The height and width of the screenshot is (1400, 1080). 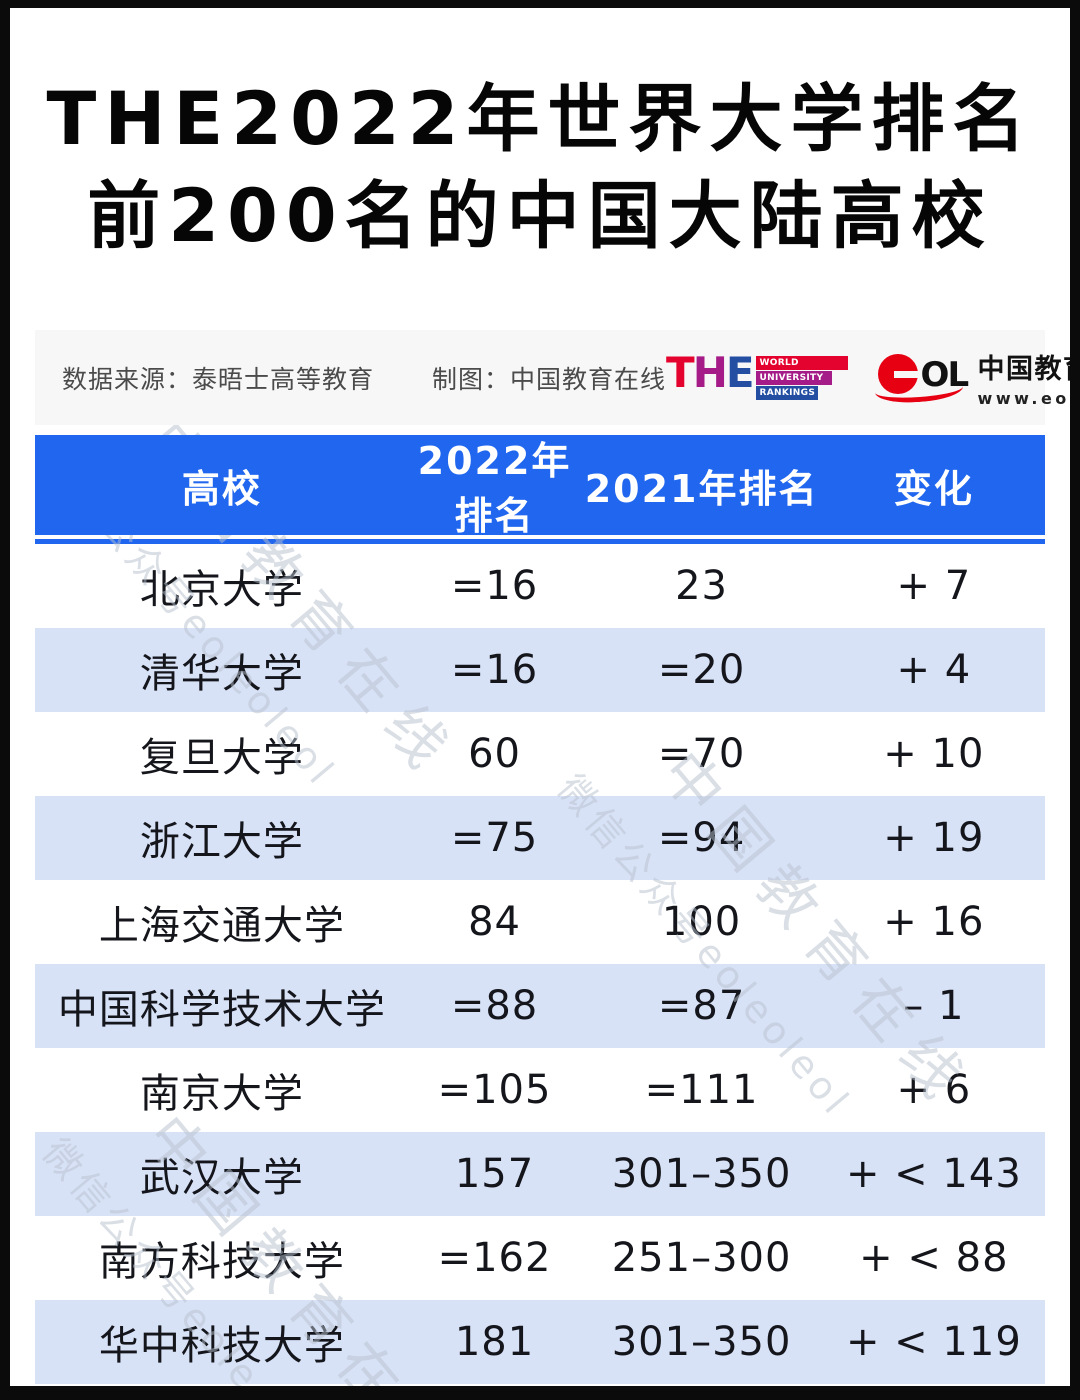 I want to click on cell-school: 浙江大学, so click(x=221, y=842).